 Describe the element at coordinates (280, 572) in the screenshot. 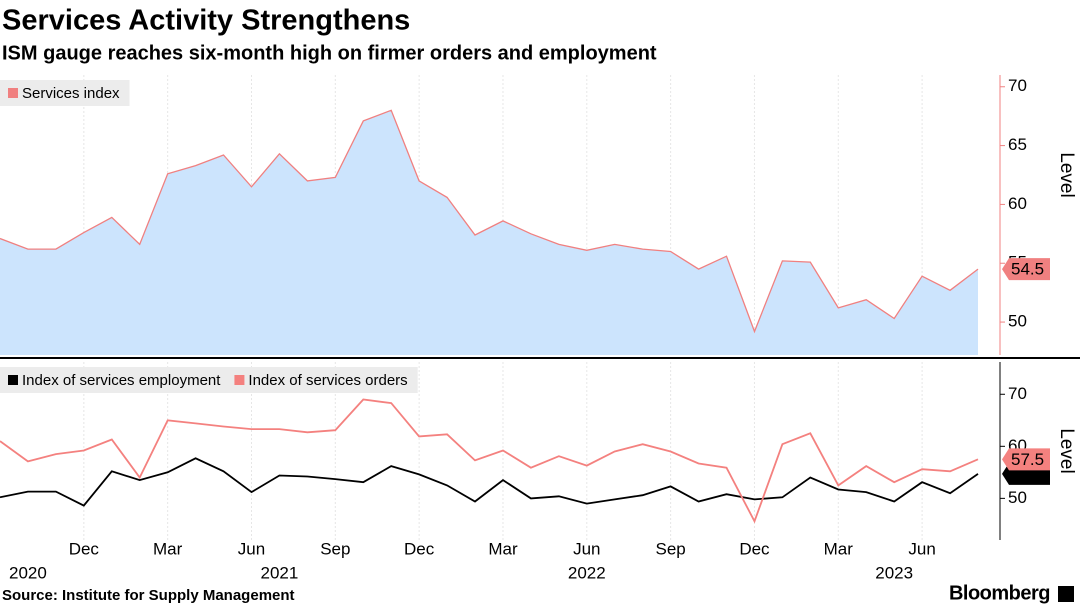

I see `x-year-label: 2021` at that location.